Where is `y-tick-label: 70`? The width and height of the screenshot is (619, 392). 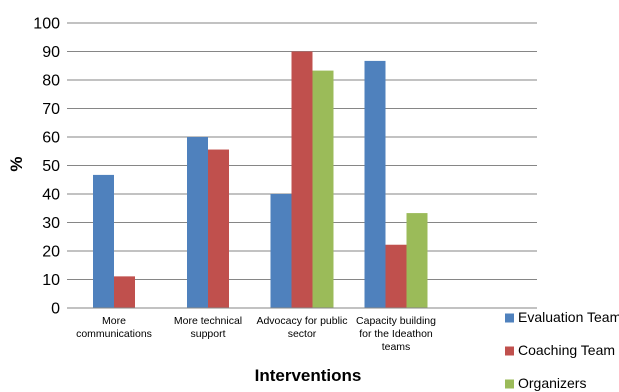
y-tick-label: 70 is located at coordinates (51, 109).